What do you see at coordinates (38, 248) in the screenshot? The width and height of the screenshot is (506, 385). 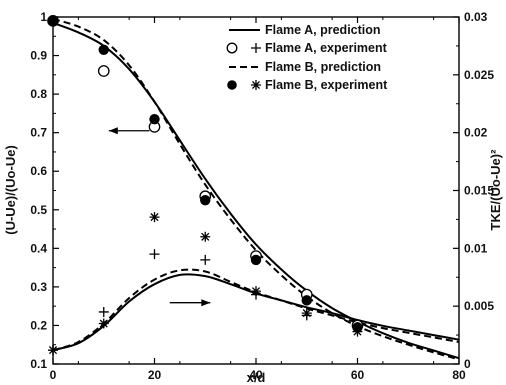 I see `y-left-tick-label: 0.4` at bounding box center [38, 248].